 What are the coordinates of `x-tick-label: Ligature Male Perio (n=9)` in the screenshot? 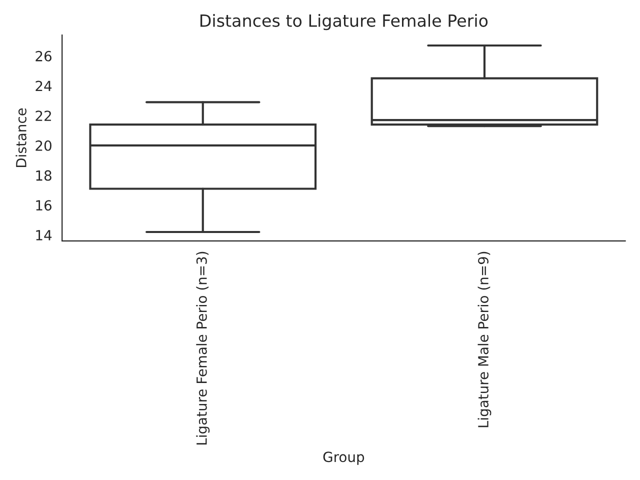 It's located at (485, 340).